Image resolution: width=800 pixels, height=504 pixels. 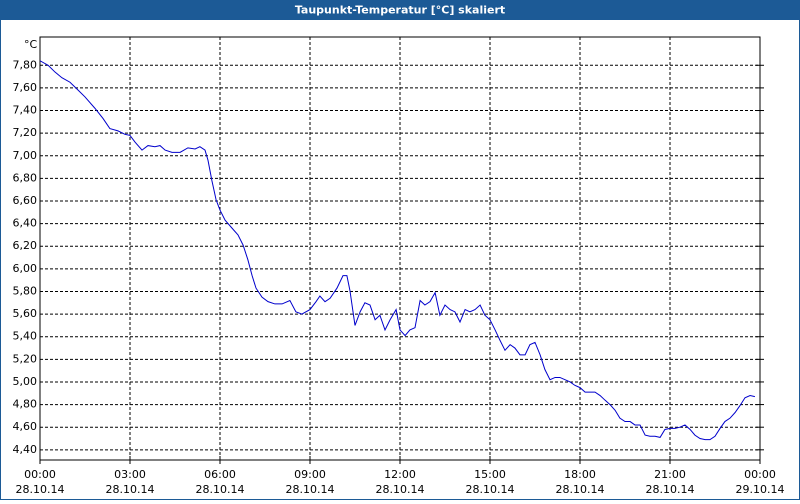 What do you see at coordinates (31, 44) in the screenshot?
I see `y-unit: °C` at bounding box center [31, 44].